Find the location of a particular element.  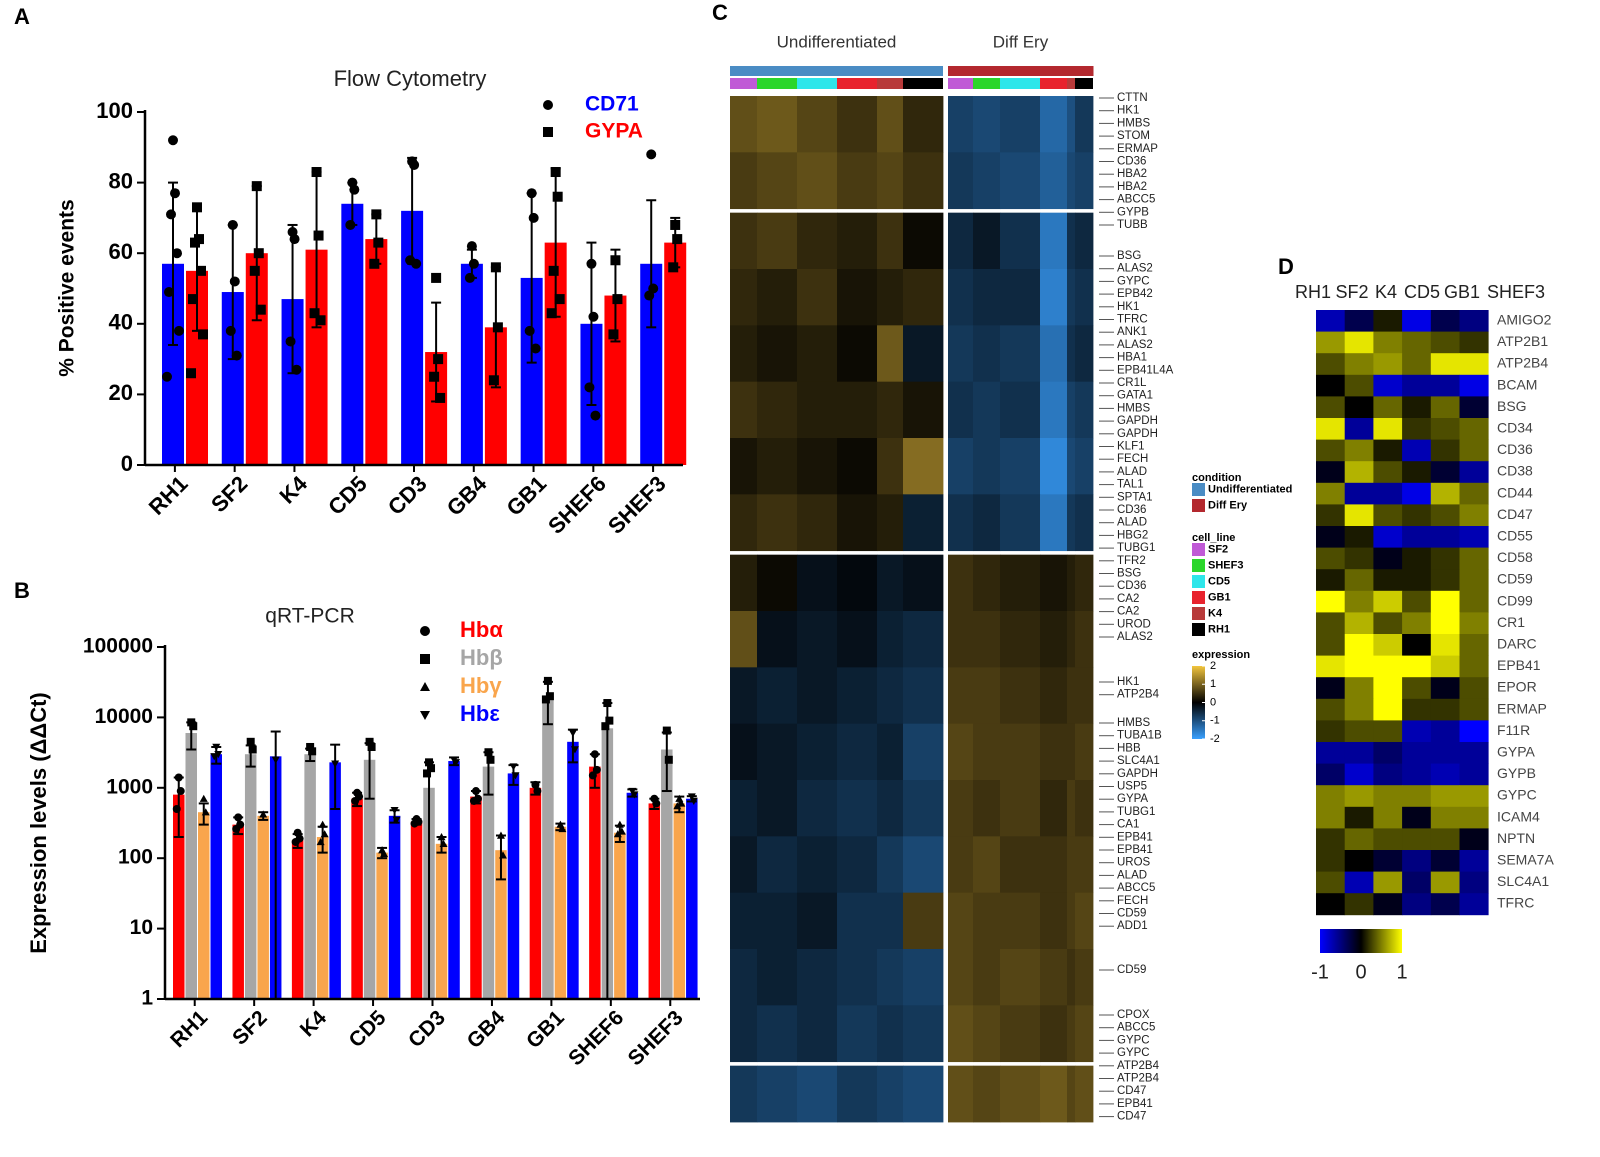

row-label: CD44 is located at coordinates (1515, 492).